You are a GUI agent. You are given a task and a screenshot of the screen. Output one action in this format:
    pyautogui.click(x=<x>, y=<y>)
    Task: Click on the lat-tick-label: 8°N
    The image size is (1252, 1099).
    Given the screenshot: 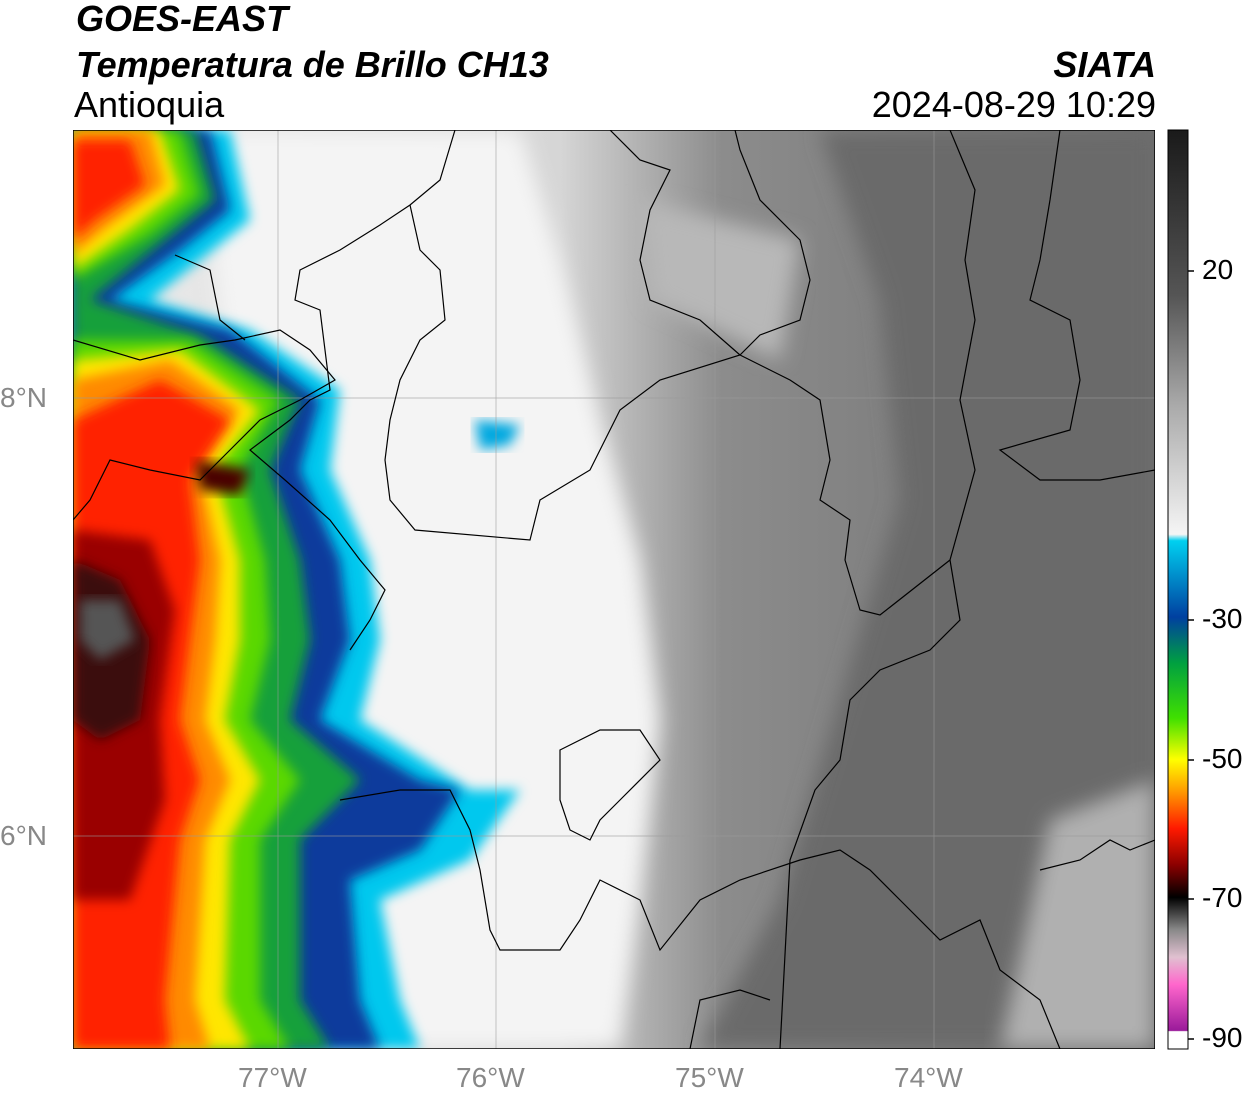 What is the action you would take?
    pyautogui.click(x=23, y=398)
    